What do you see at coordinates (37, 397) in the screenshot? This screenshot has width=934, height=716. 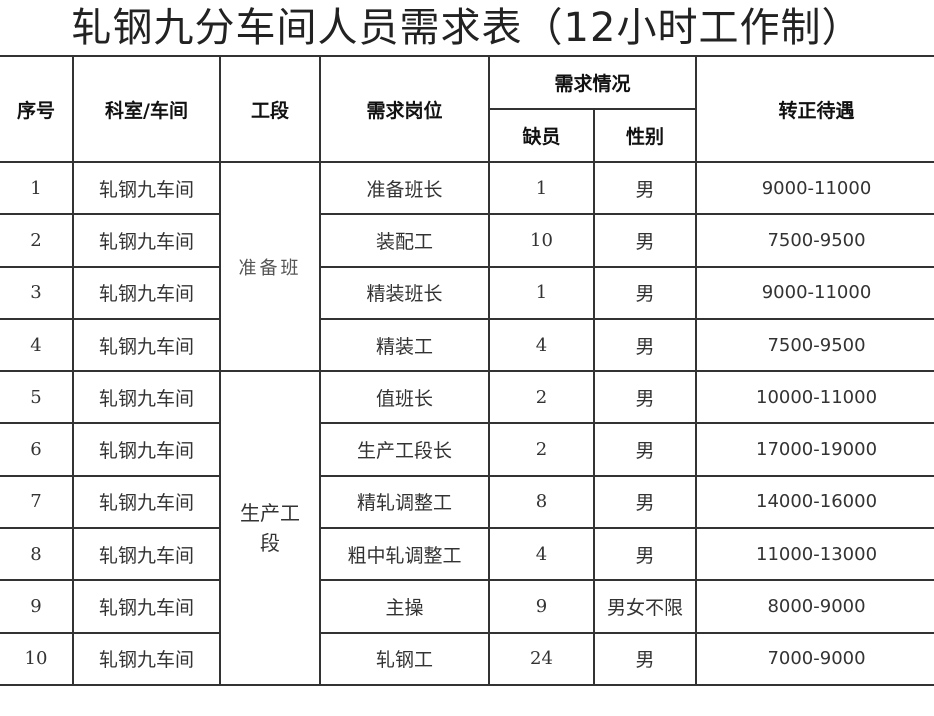 I see `row-index: 5` at bounding box center [37, 397].